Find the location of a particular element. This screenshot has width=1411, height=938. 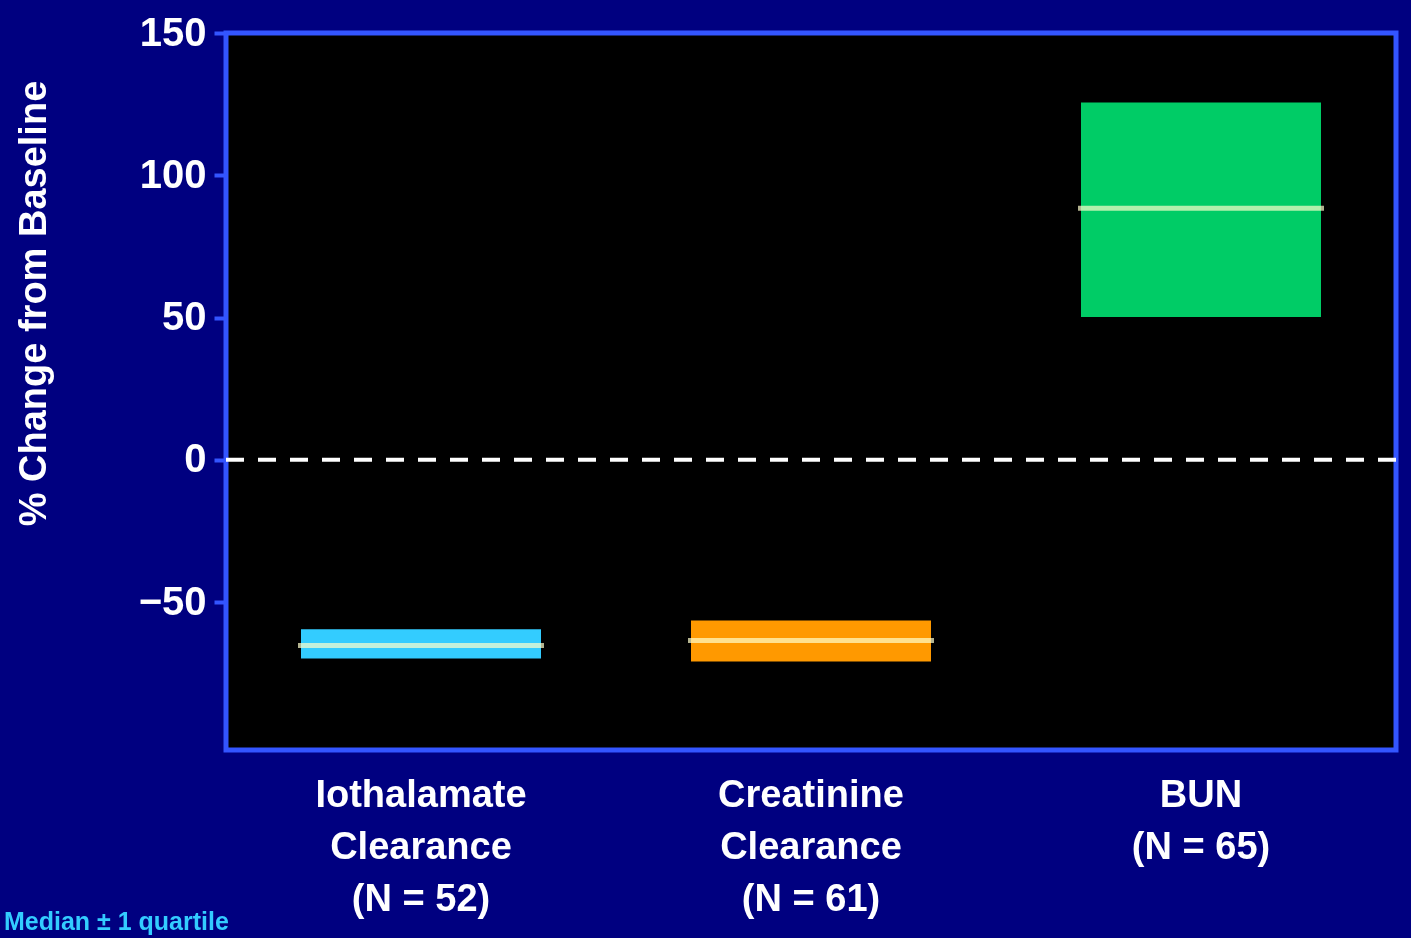

x-tick-label: BUN (N = 65) is located at coordinates (1201, 819).